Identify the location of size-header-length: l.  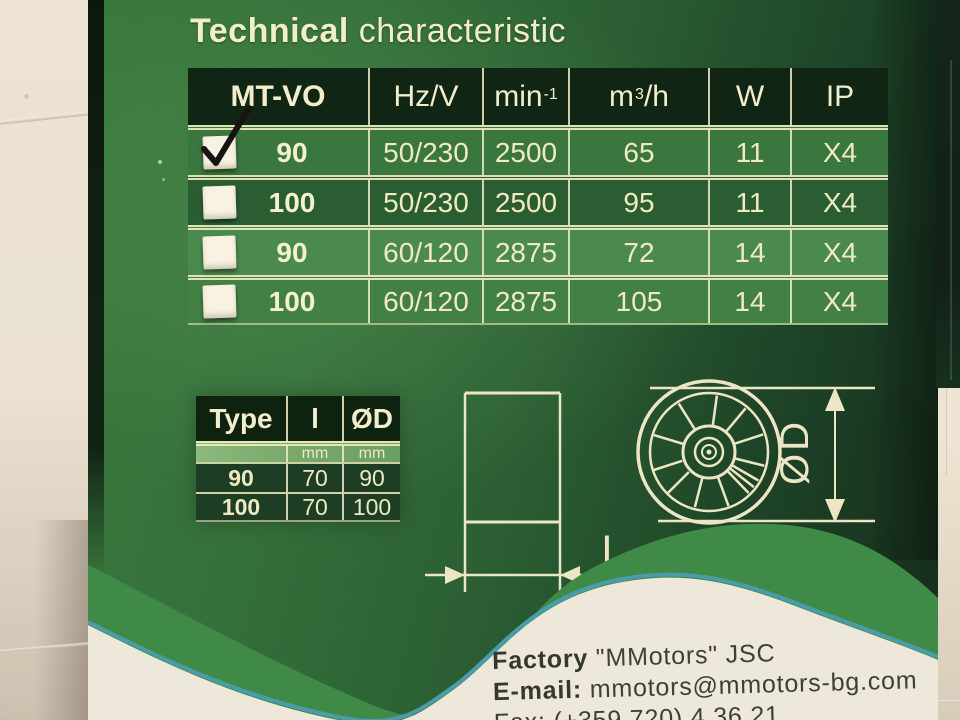
(314, 418).